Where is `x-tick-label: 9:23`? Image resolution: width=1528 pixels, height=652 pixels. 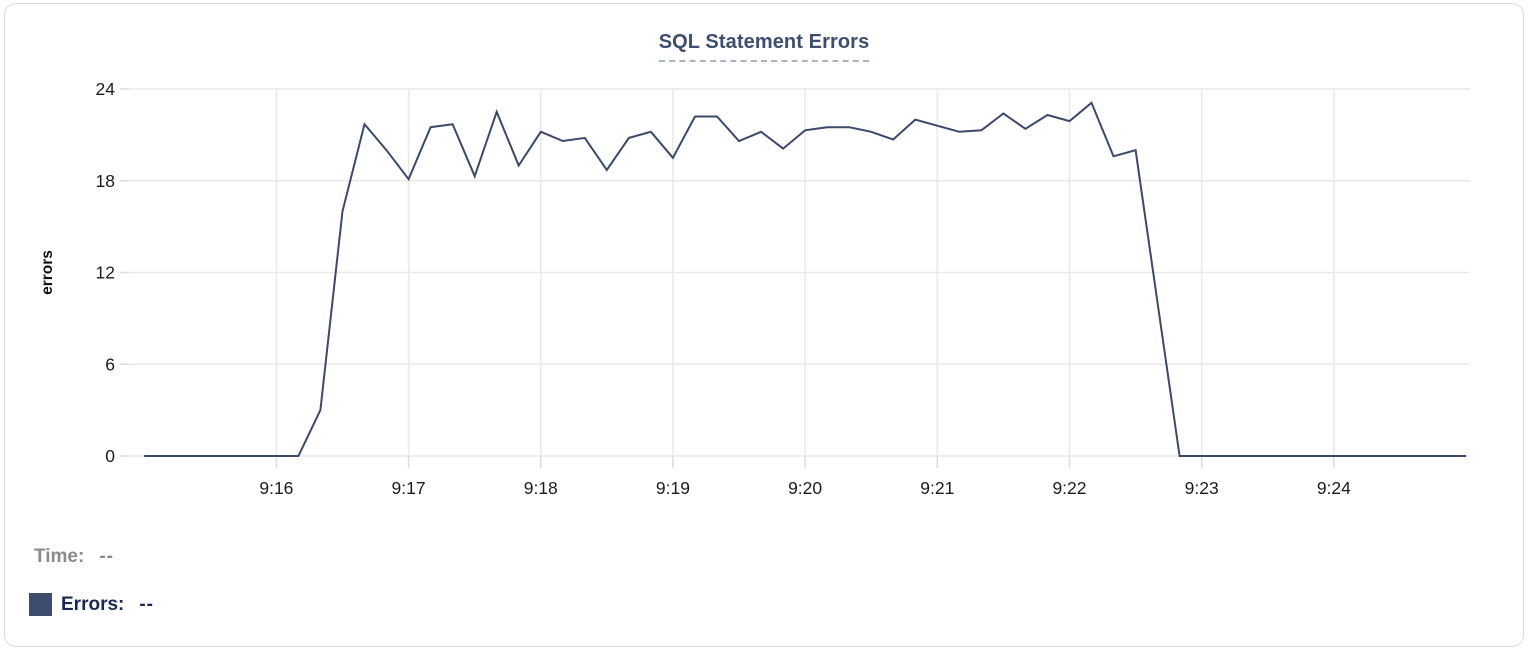
x-tick-label: 9:23 is located at coordinates (1202, 488).